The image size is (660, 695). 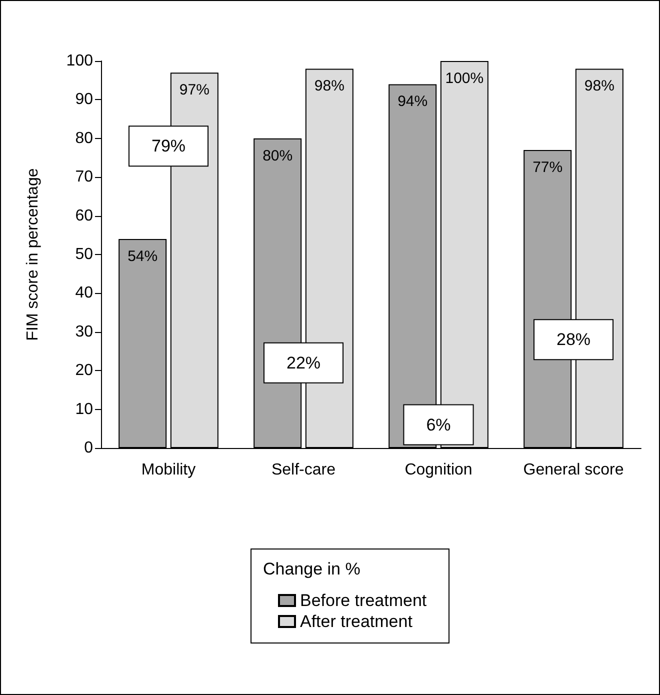 What do you see at coordinates (464, 78) in the screenshot?
I see `data-label: 100%` at bounding box center [464, 78].